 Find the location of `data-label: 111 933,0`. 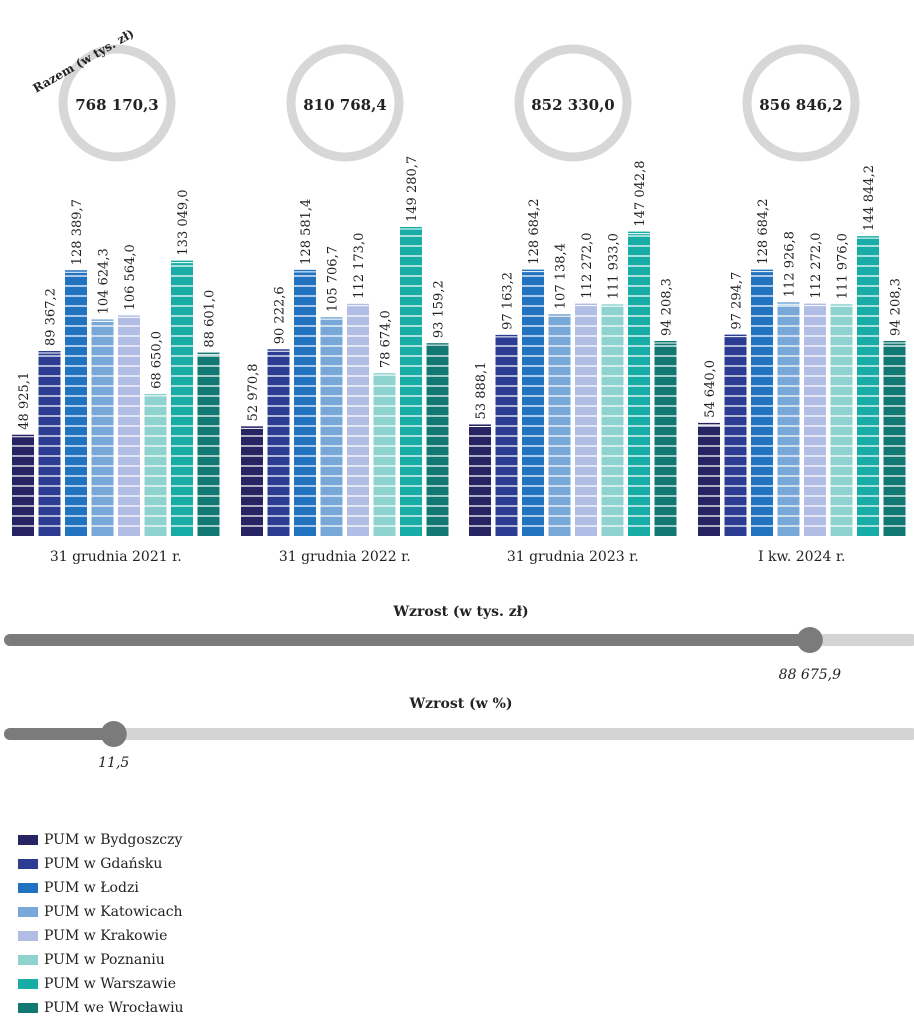

data-label: 111 933,0 is located at coordinates (614, 266).